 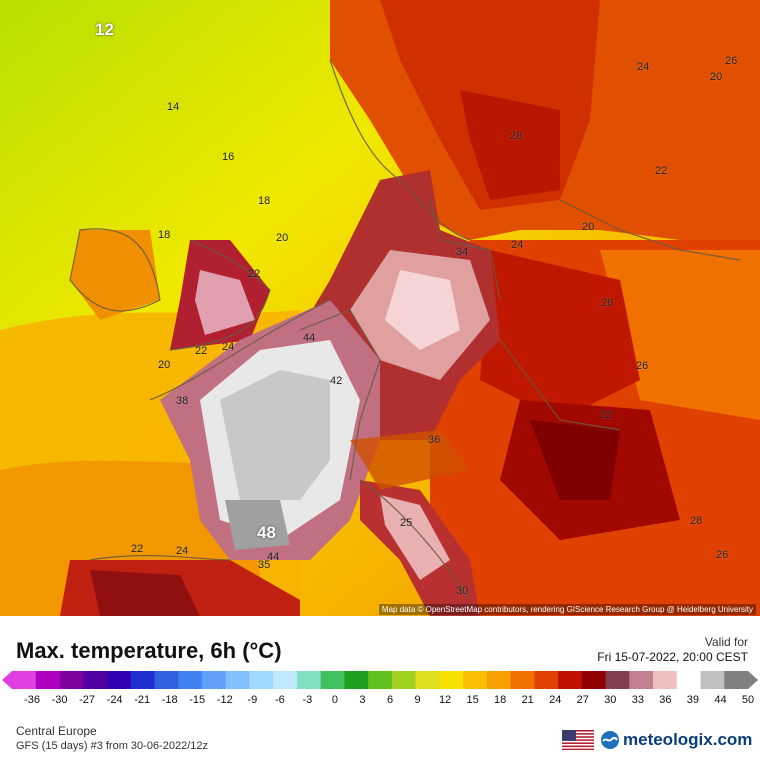 What do you see at coordinates (266, 532) in the screenshot?
I see `isotherm-label: 48` at bounding box center [266, 532].